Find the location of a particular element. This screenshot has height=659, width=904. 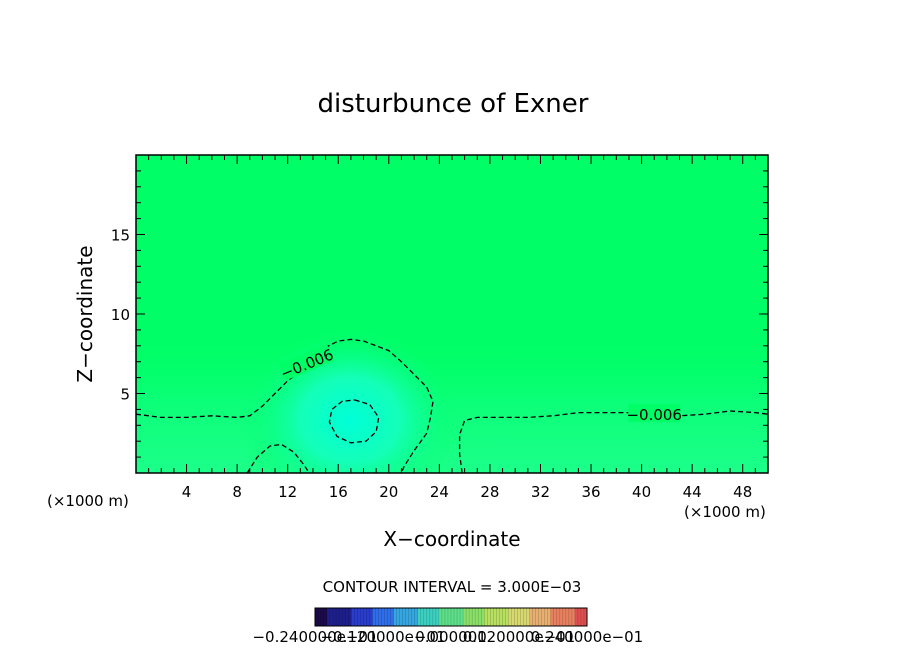

x-tick-label: 4 is located at coordinates (187, 492).